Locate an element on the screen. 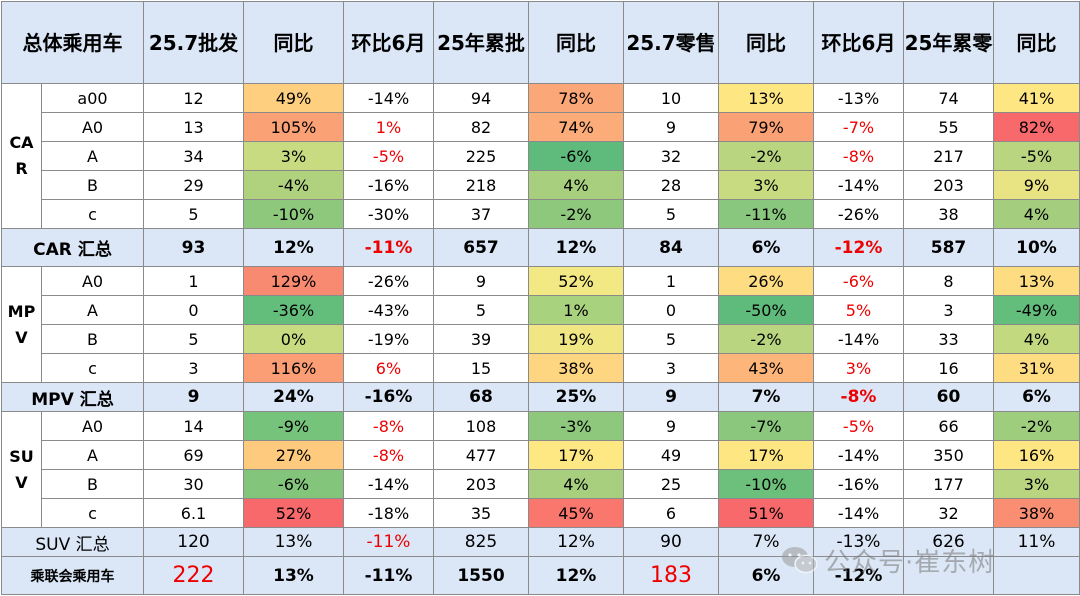 The height and width of the screenshot is (596, 1080). data-cell: 30 is located at coordinates (193, 484).